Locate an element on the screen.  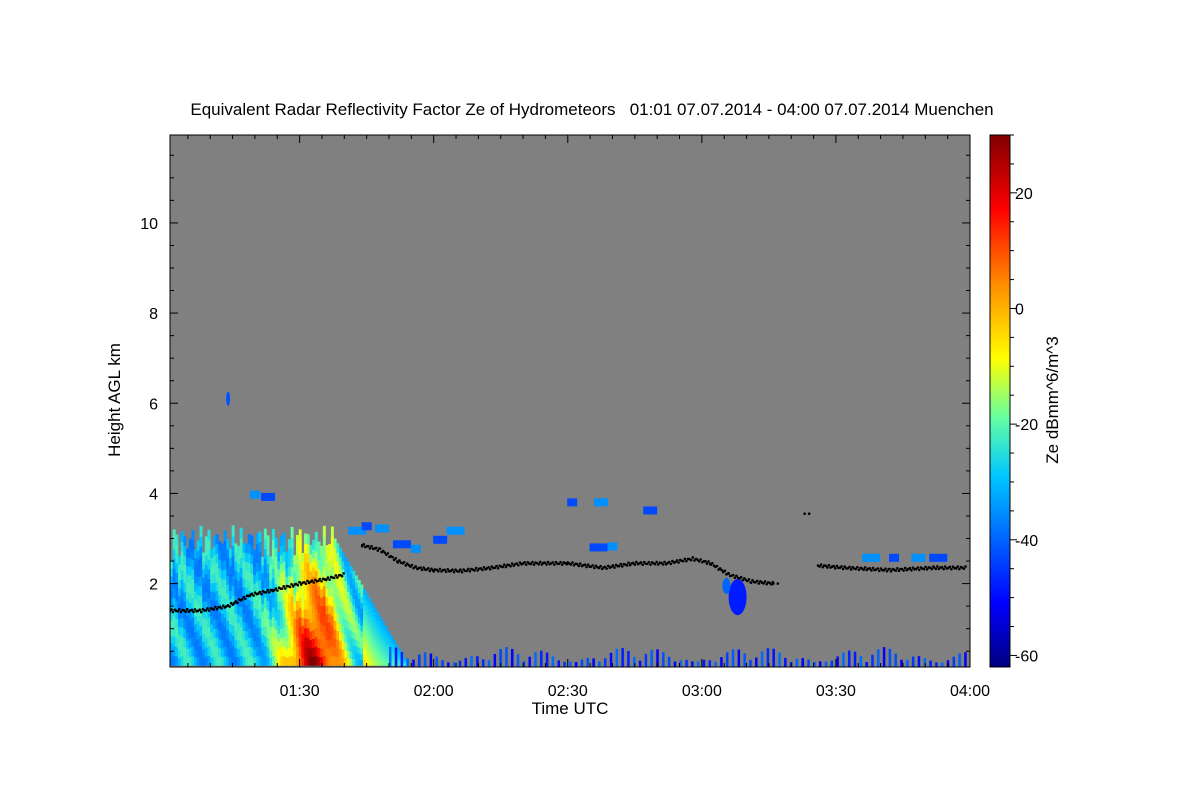
echo-cell is located at coordinates (228, 398).